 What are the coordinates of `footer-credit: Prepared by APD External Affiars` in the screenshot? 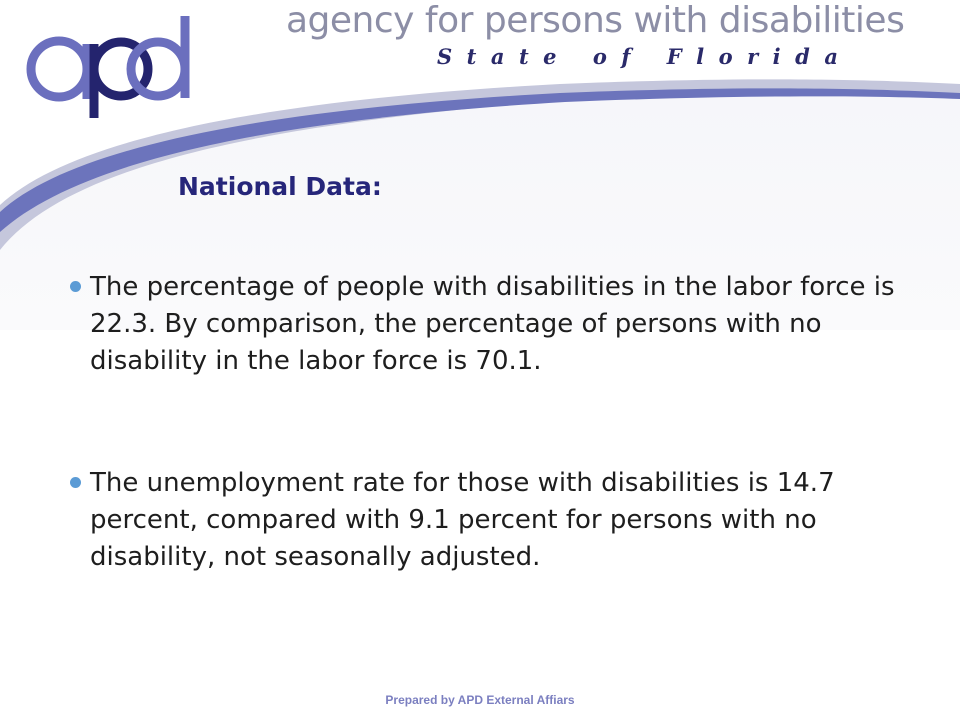 It's located at (480, 700).